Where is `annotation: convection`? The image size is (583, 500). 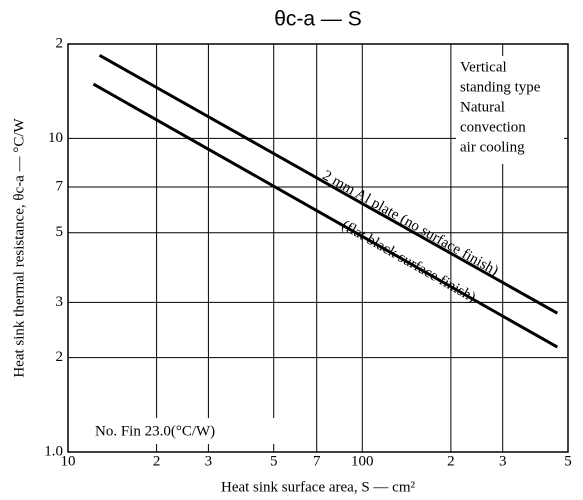
annotation: convection is located at coordinates (493, 127).